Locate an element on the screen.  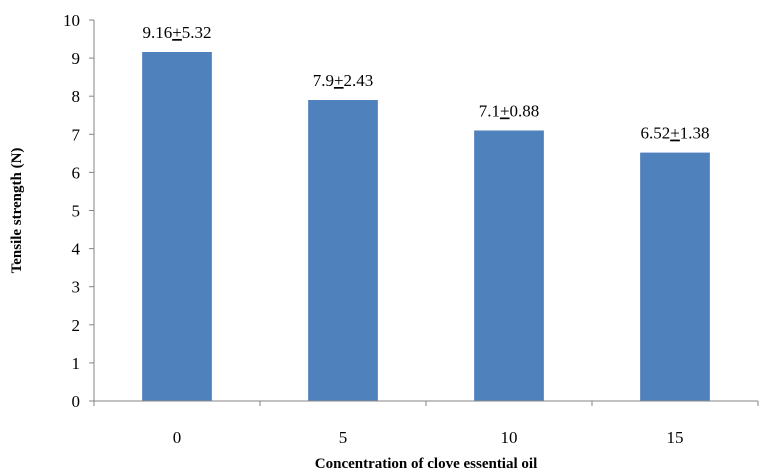
x-tick-label: 5 is located at coordinates (343, 437).